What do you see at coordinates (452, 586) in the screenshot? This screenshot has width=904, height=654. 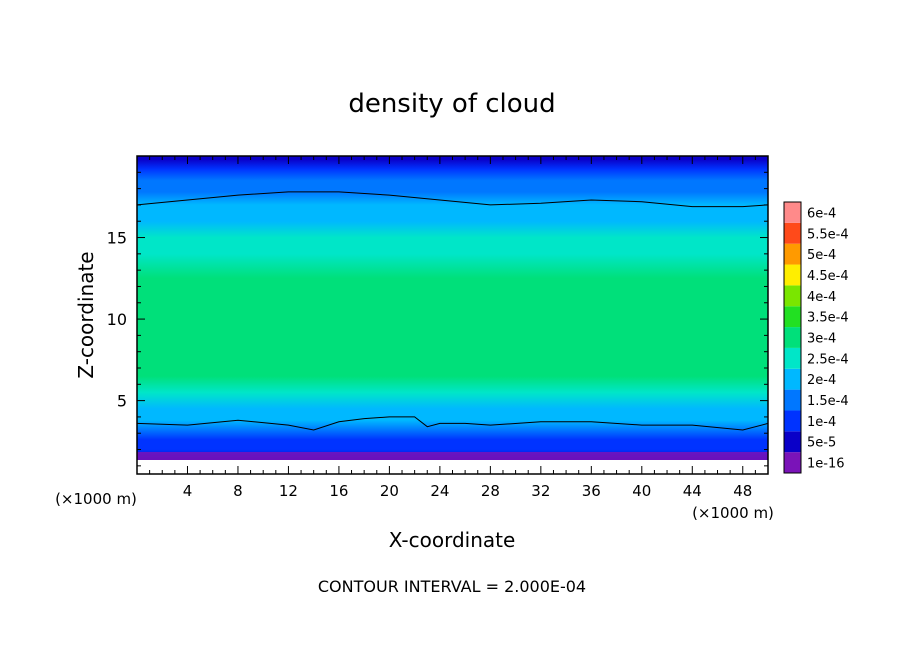 I see `contour-interval-note: CONTOUR INTERVAL = 2.000E-04` at bounding box center [452, 586].